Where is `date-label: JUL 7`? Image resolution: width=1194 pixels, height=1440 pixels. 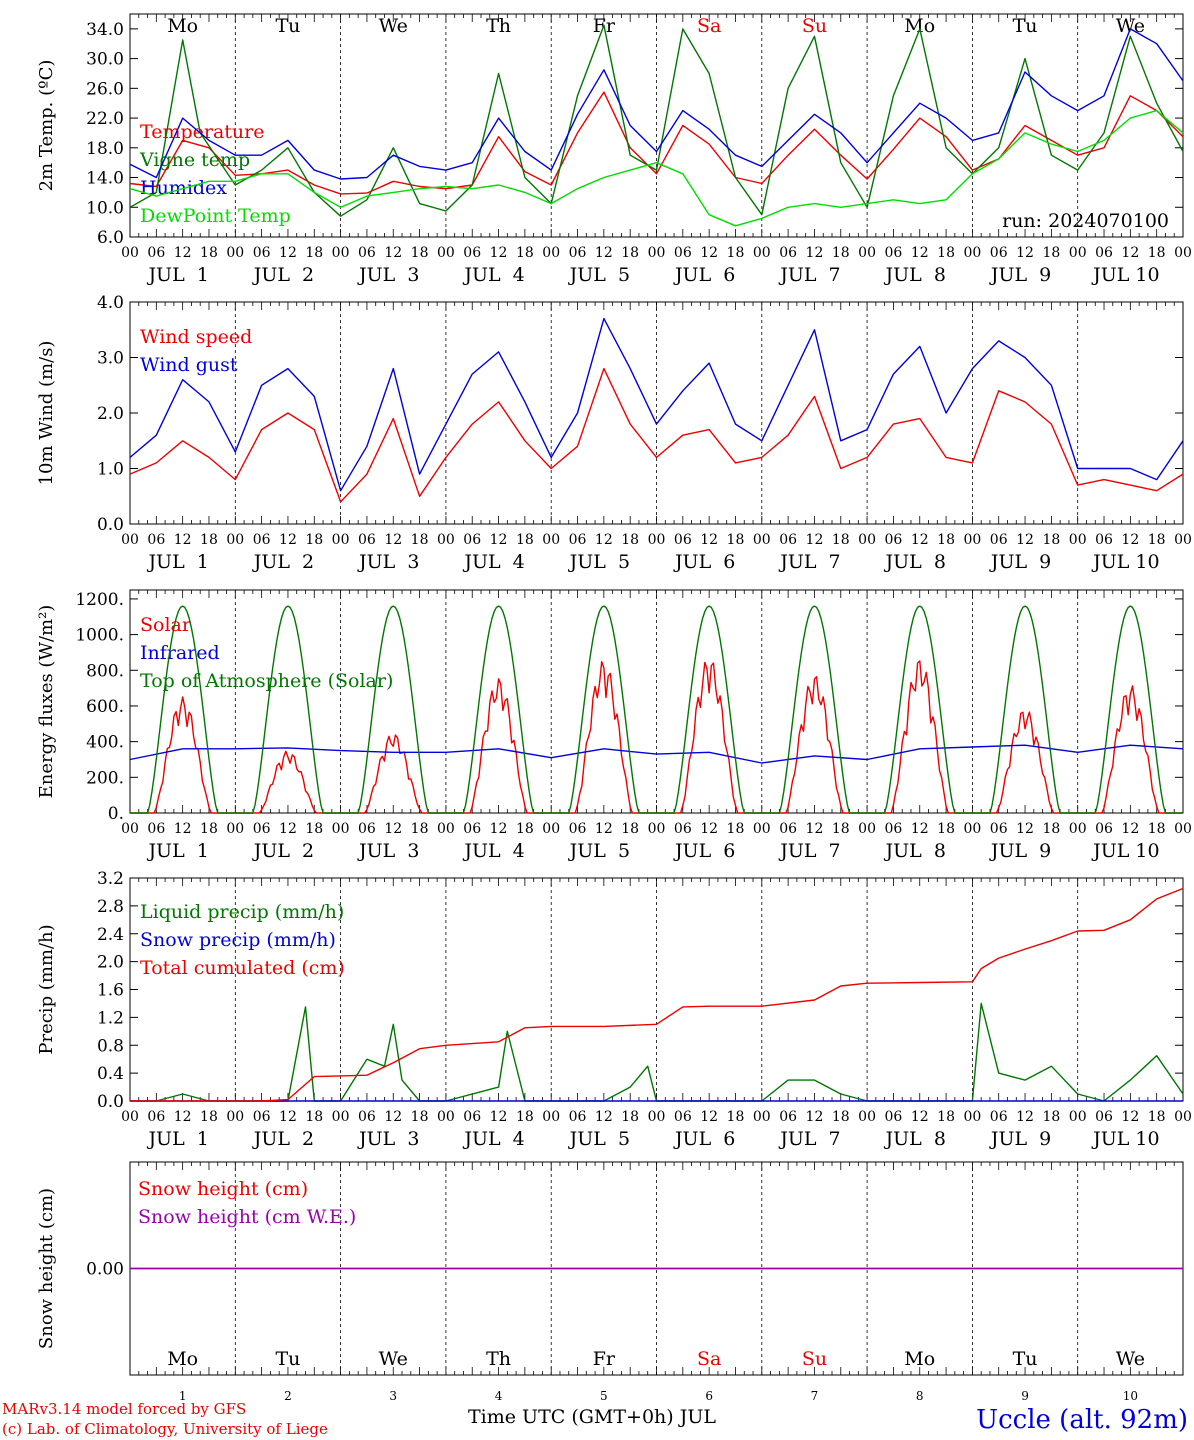
date-label: JUL 7 is located at coordinates (809, 275).